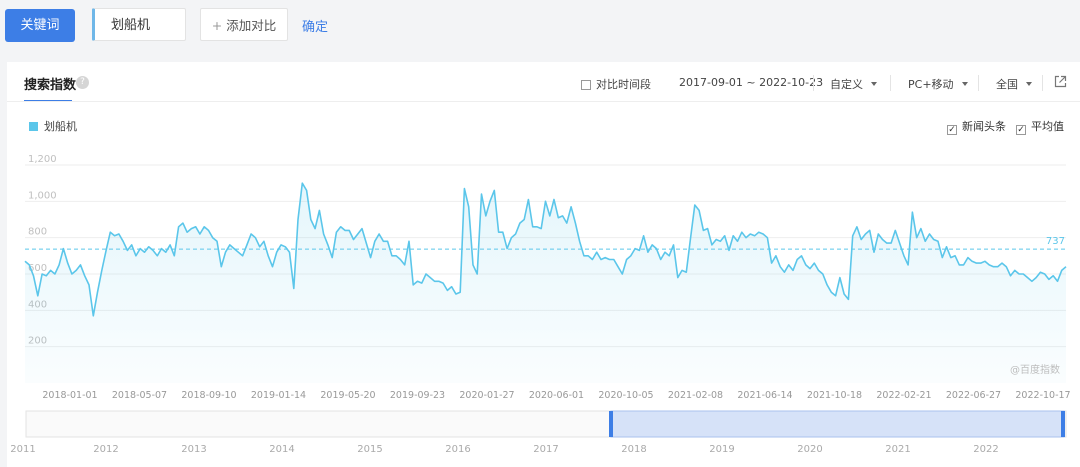  Describe the element at coordinates (540, 26) in the screenshot. I see `toolbar: 关键词 划船机 + 添加对比 确定` at that location.